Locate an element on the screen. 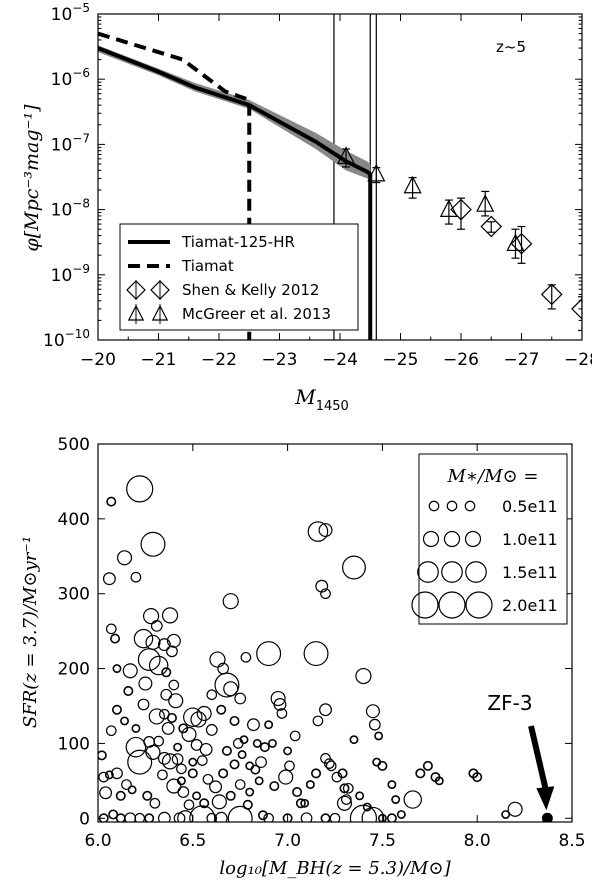  y-tick-label: 400 is located at coordinates (74, 520).